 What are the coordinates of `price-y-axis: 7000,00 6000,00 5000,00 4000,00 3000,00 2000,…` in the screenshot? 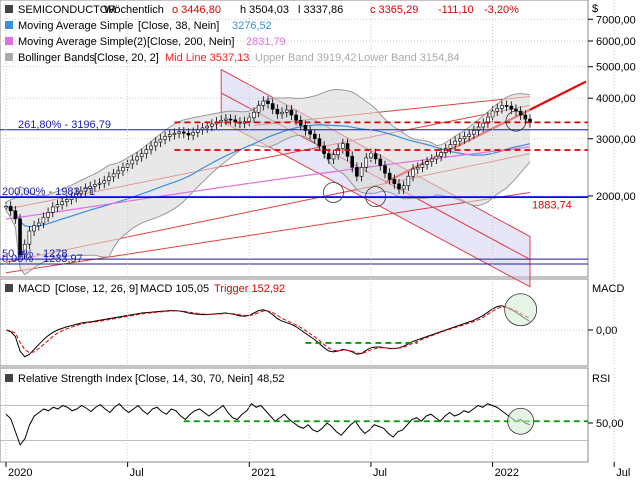 It's located at (612, 108).